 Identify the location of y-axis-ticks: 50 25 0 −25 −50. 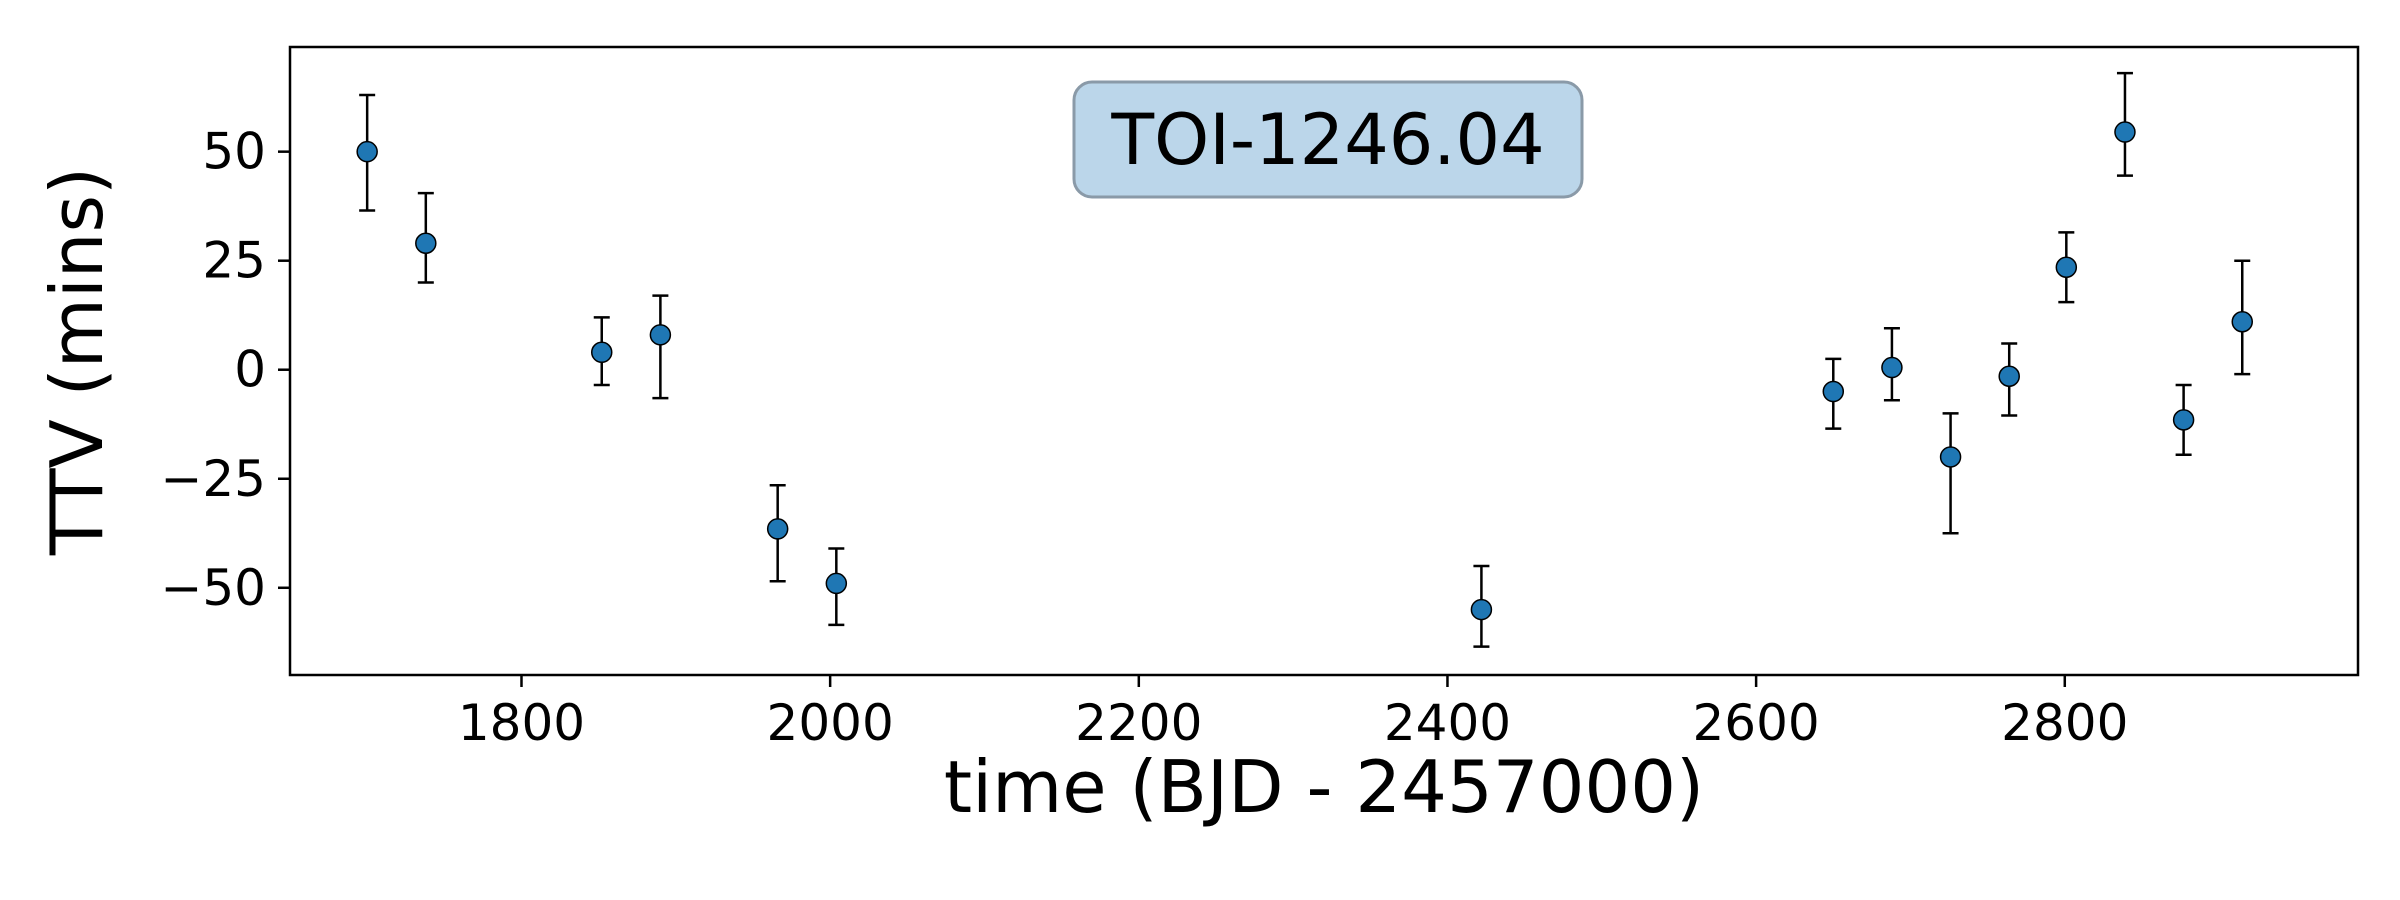
(225, 370).